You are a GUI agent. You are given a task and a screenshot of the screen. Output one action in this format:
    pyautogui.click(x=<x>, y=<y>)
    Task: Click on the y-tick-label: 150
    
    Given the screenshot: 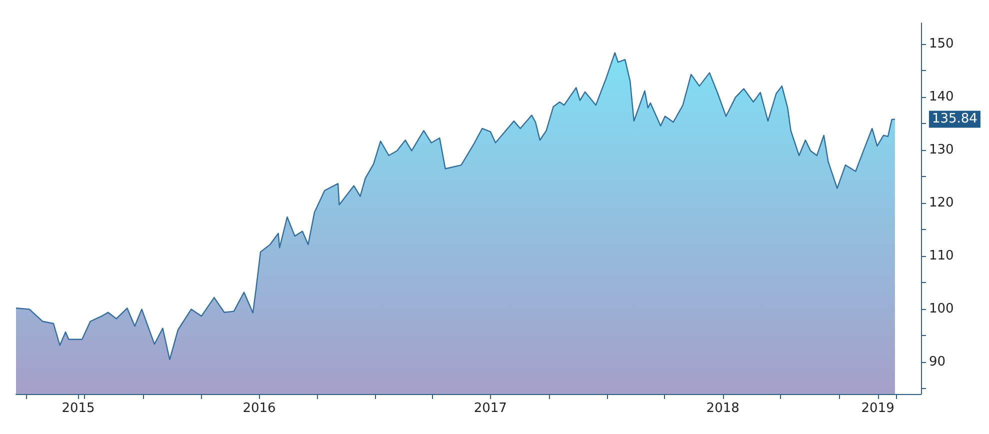 What is the action you would take?
    pyautogui.click(x=941, y=44)
    